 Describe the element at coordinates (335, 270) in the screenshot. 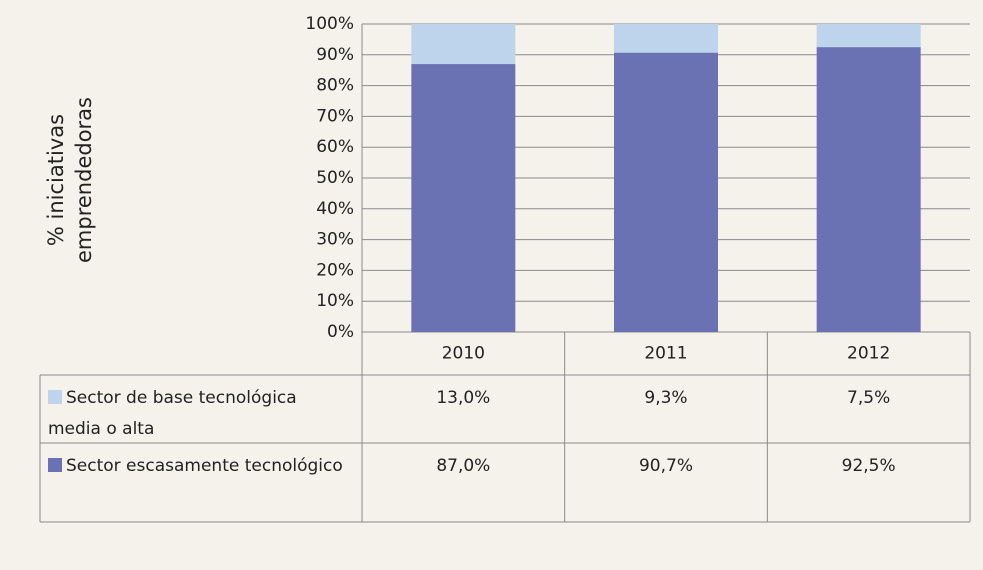

I see `y-tick-label: 20%` at that location.